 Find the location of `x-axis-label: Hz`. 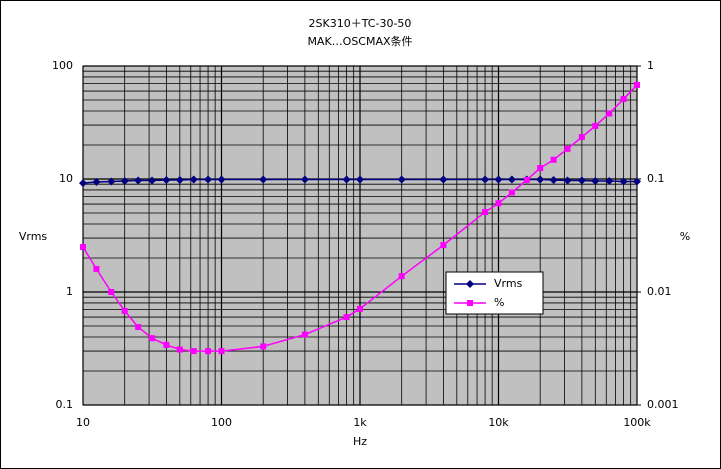

x-axis-label: Hz is located at coordinates (360, 441).